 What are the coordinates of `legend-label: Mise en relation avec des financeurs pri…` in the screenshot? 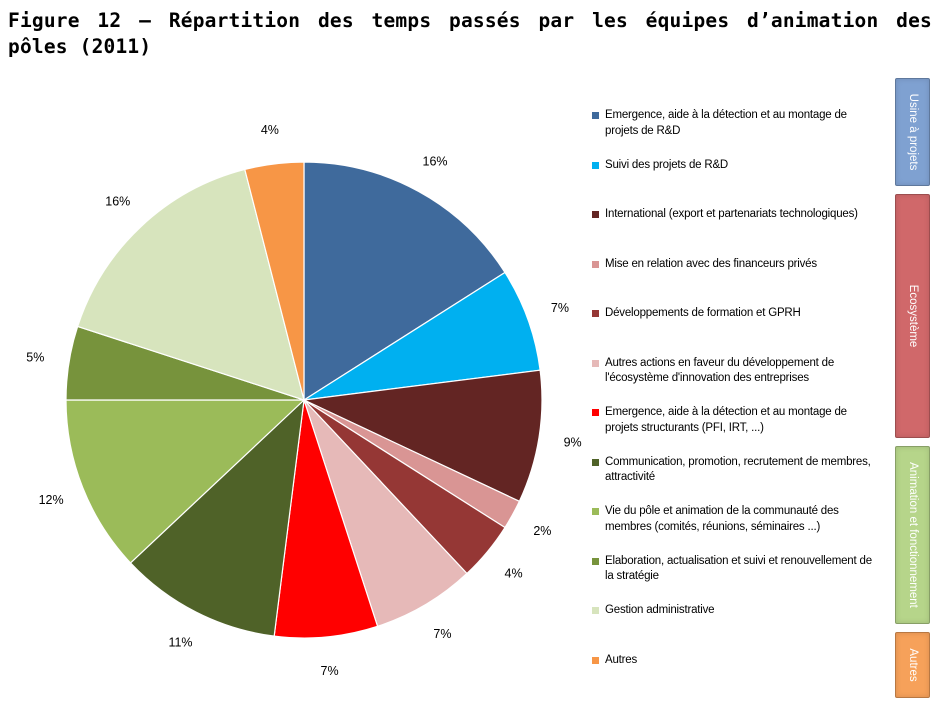 It's located at (711, 263).